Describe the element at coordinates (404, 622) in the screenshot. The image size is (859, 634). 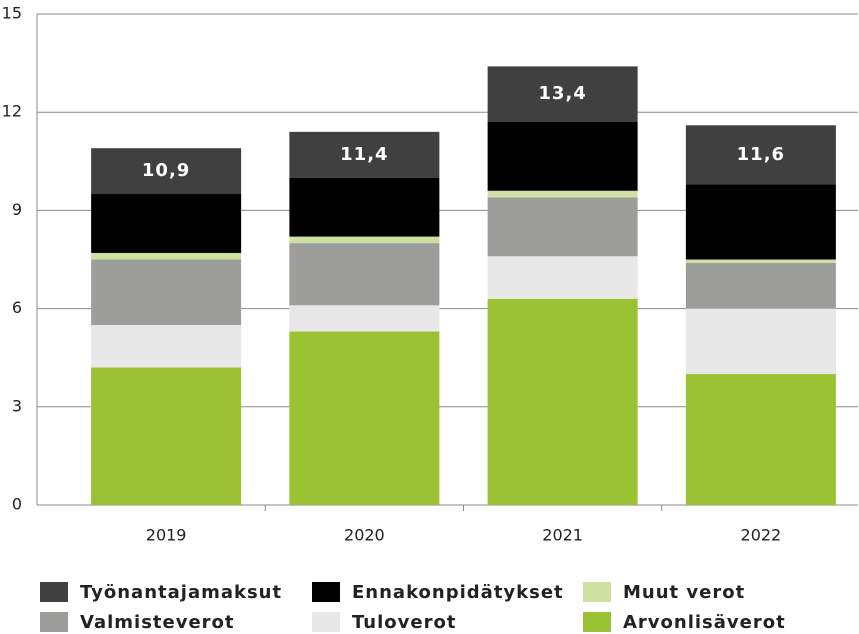
I see `legend-label: Tuloverot` at that location.